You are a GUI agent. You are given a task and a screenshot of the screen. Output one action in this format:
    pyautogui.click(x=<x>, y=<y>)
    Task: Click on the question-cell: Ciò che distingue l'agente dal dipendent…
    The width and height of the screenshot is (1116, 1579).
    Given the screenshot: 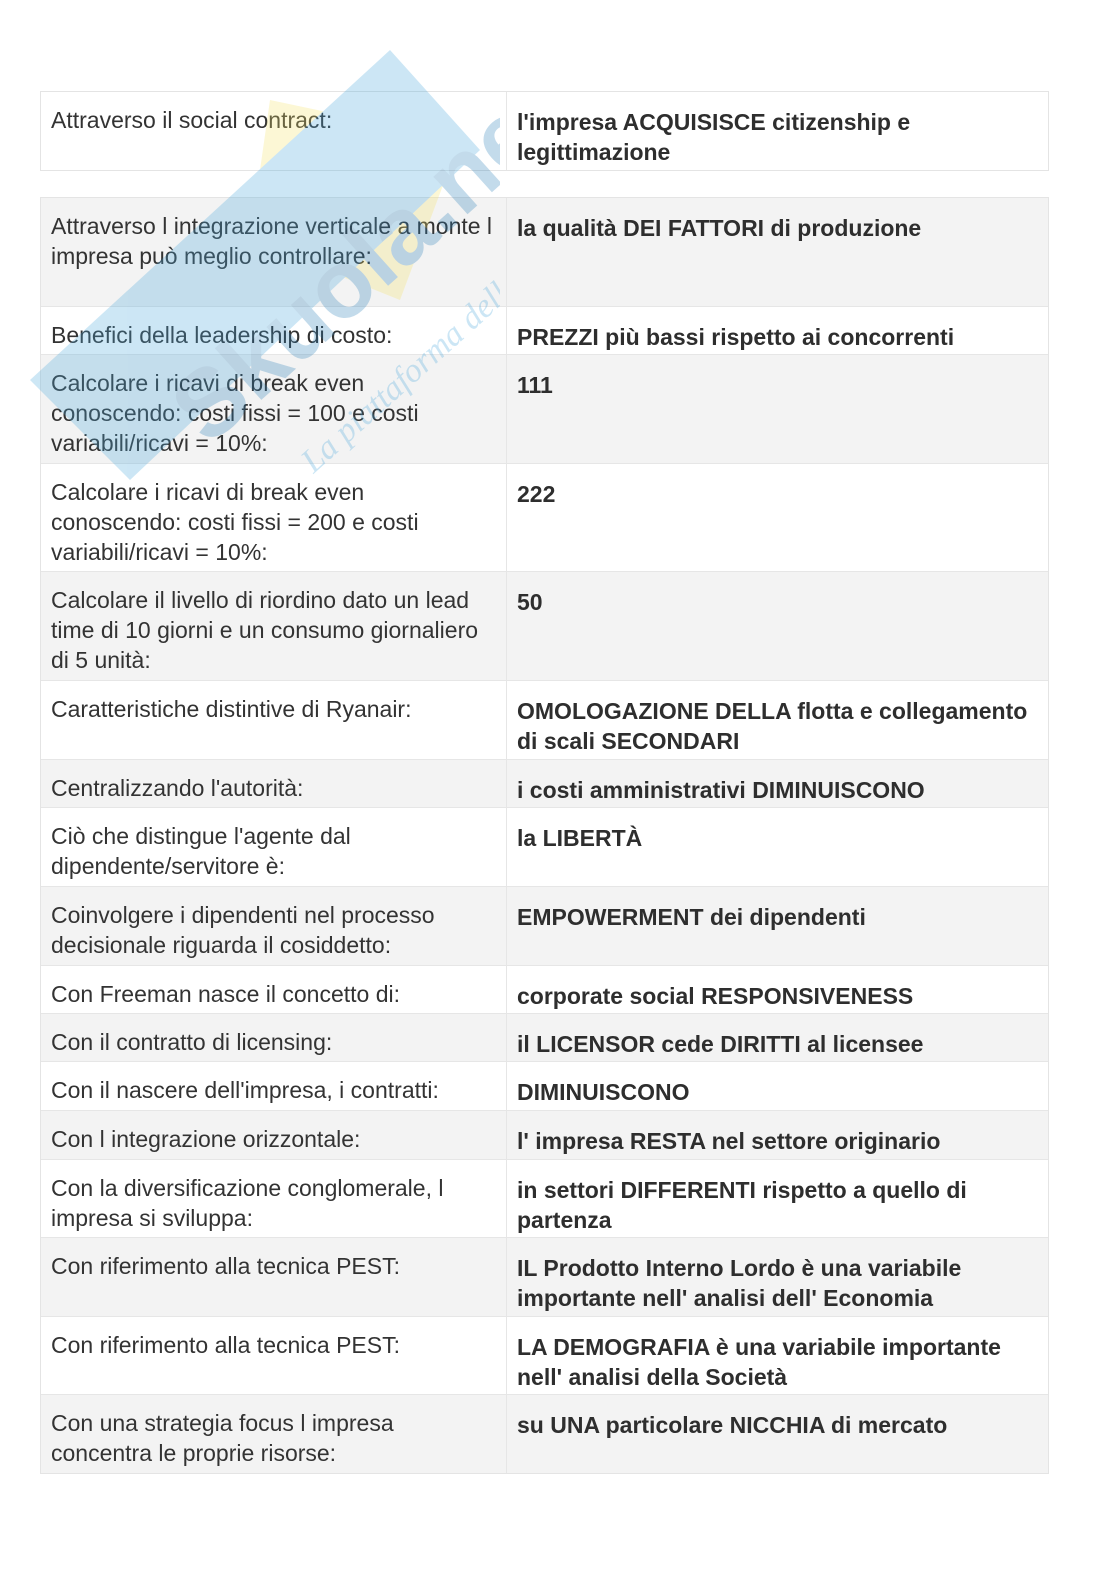 What is the action you would take?
    pyautogui.click(x=274, y=847)
    